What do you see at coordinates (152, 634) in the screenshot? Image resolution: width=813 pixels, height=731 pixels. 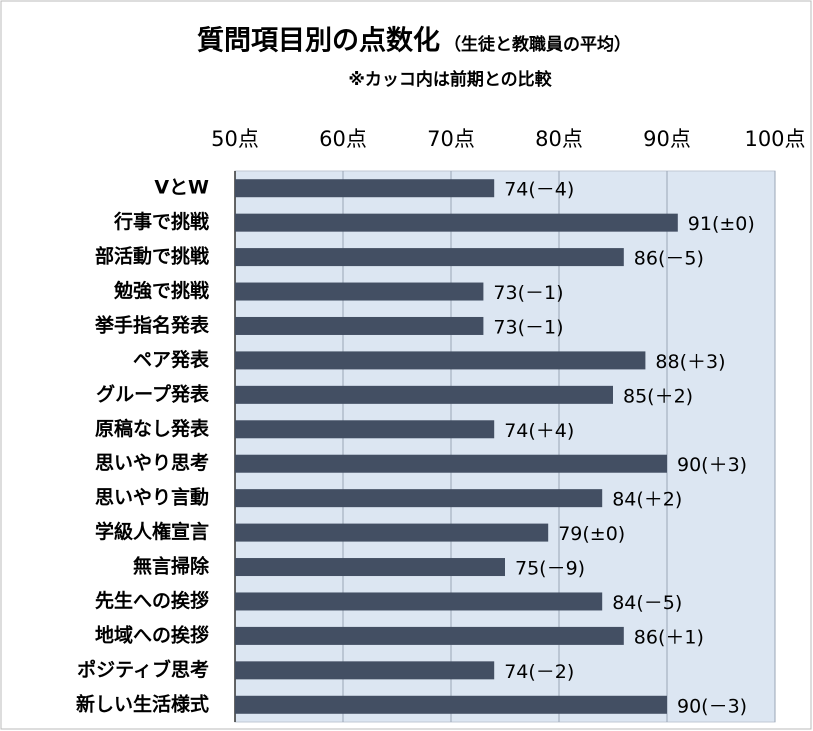 I see `y-tick-label: 地域への挨拶` at bounding box center [152, 634].